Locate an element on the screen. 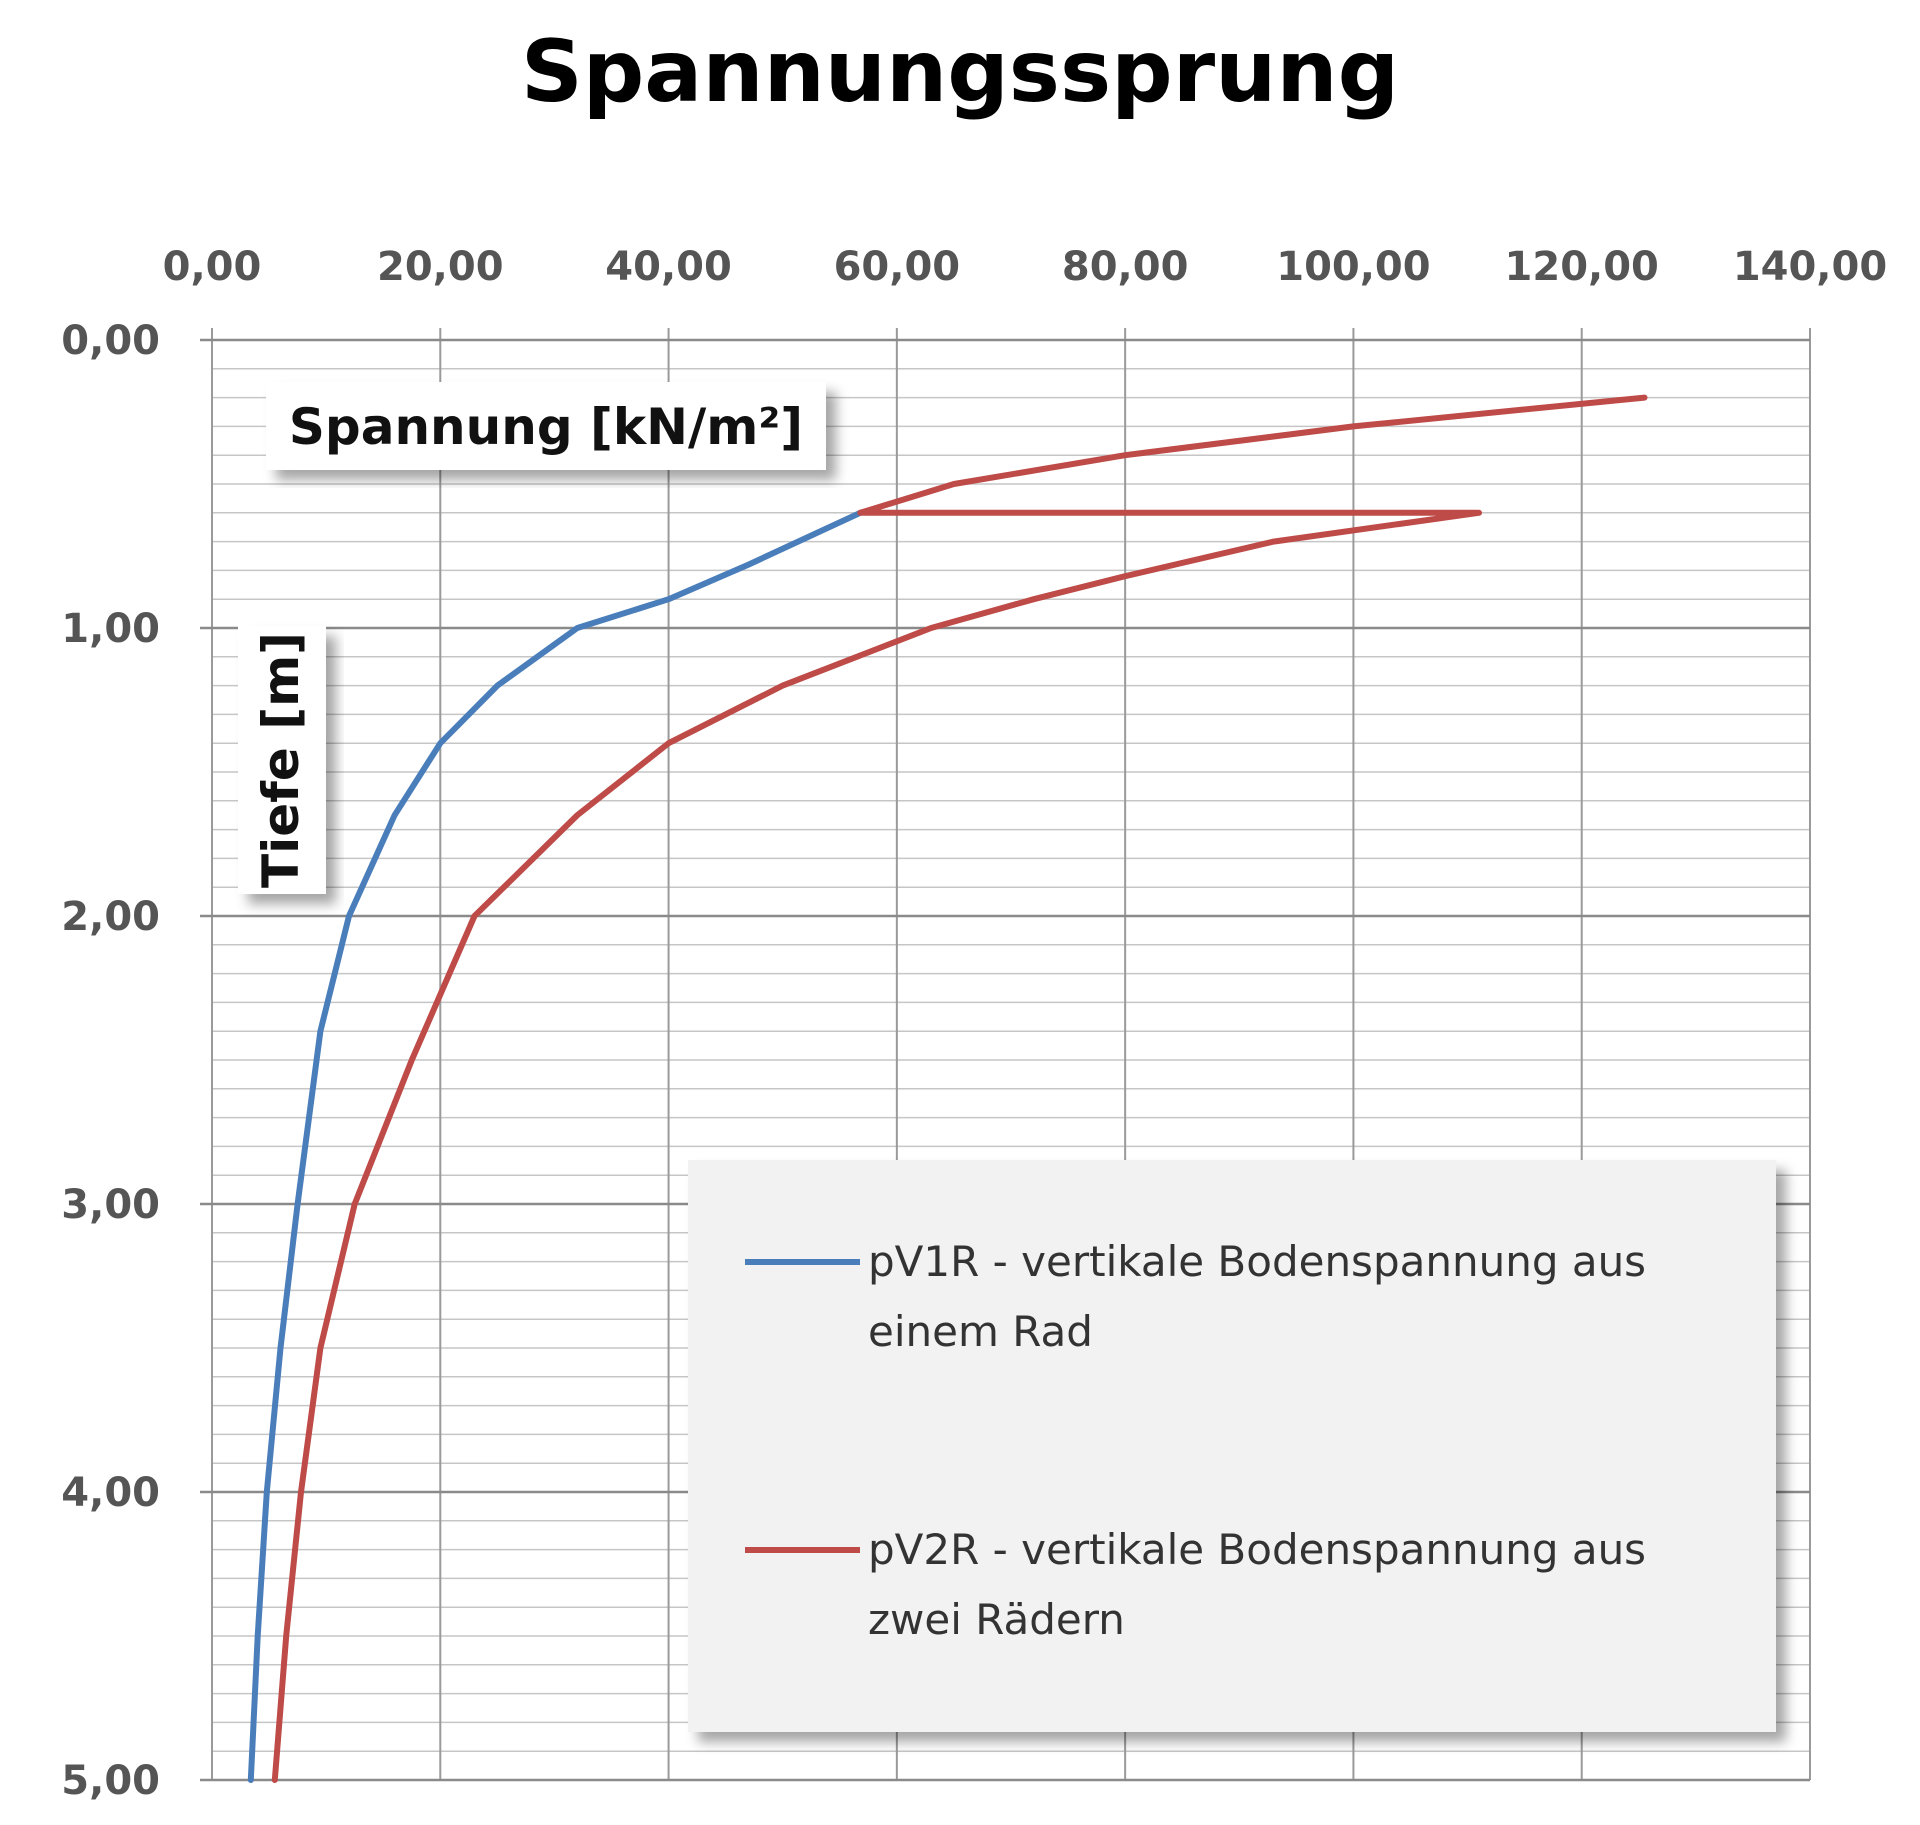 The width and height of the screenshot is (1920, 1825). x-tick-label: 40,00 is located at coordinates (668, 267).